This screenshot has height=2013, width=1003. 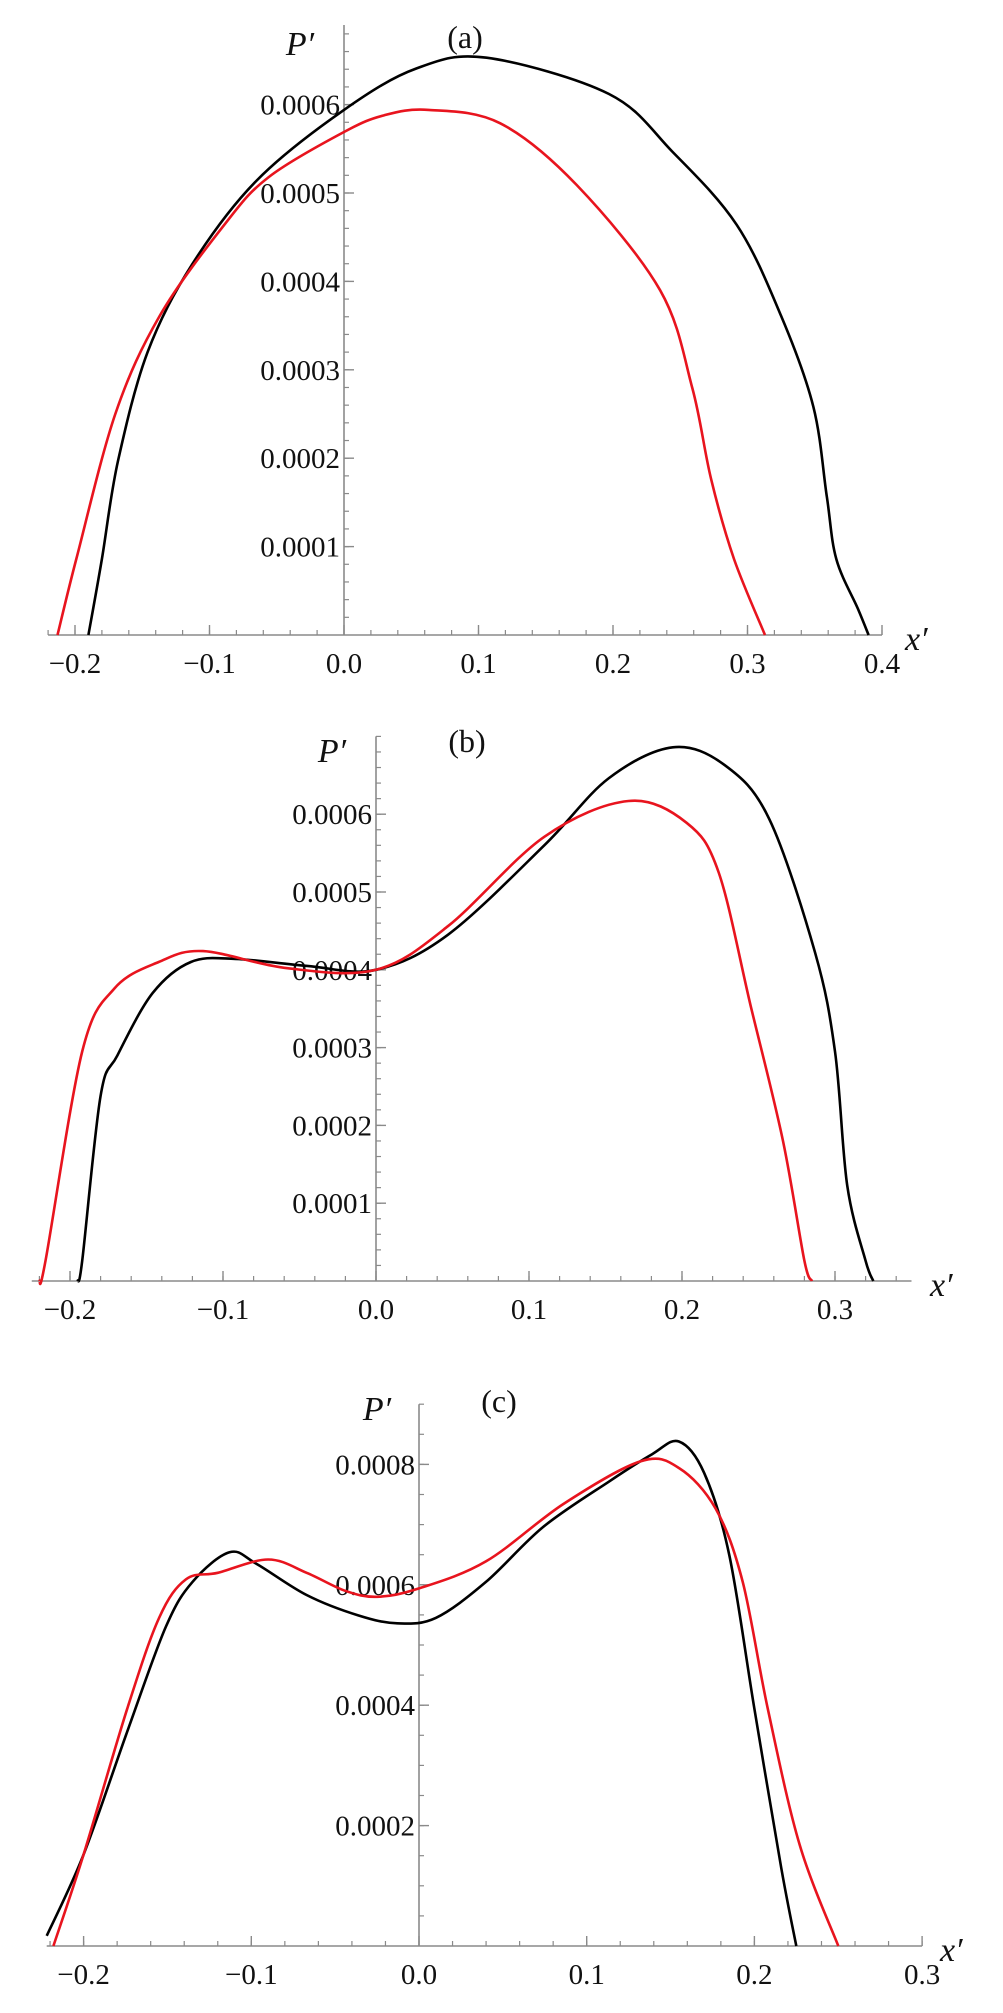 What do you see at coordinates (499, 1401) in the screenshot?
I see `panel-title: (c)` at bounding box center [499, 1401].